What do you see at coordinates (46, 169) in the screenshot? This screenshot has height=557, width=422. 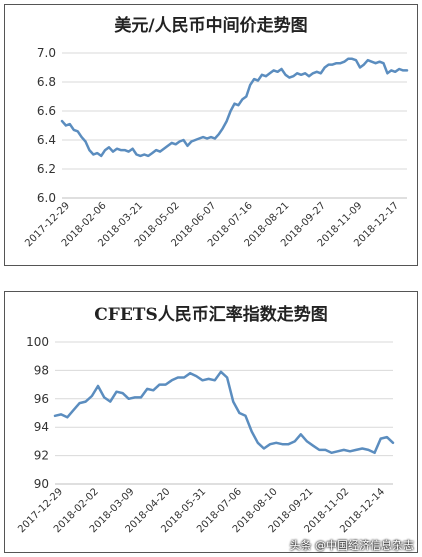 I see `y-tick-label: 6.2` at bounding box center [46, 169].